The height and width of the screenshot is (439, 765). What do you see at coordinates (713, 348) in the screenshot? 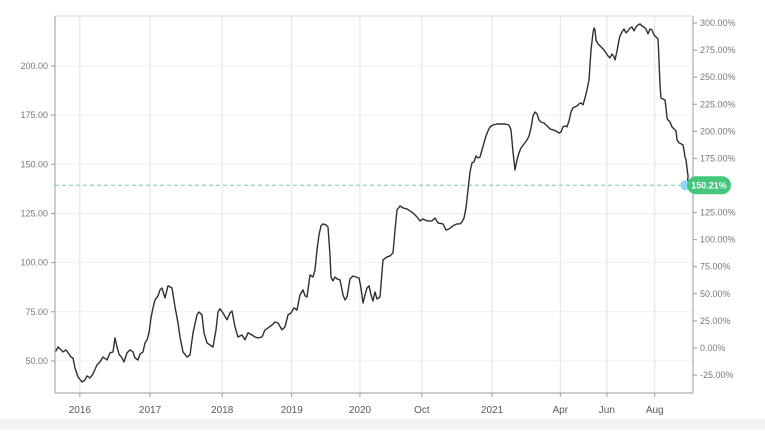
I see `y-axis-right-label: 0.00%` at bounding box center [713, 348].